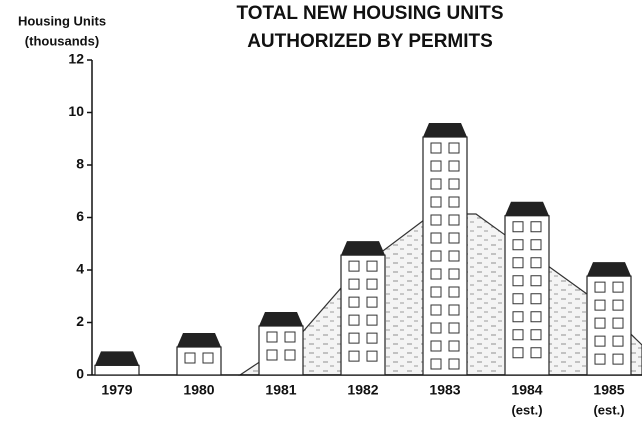 The image size is (642, 430). What do you see at coordinates (280, 390) in the screenshot?
I see `x-tick-label: 1981` at bounding box center [280, 390].